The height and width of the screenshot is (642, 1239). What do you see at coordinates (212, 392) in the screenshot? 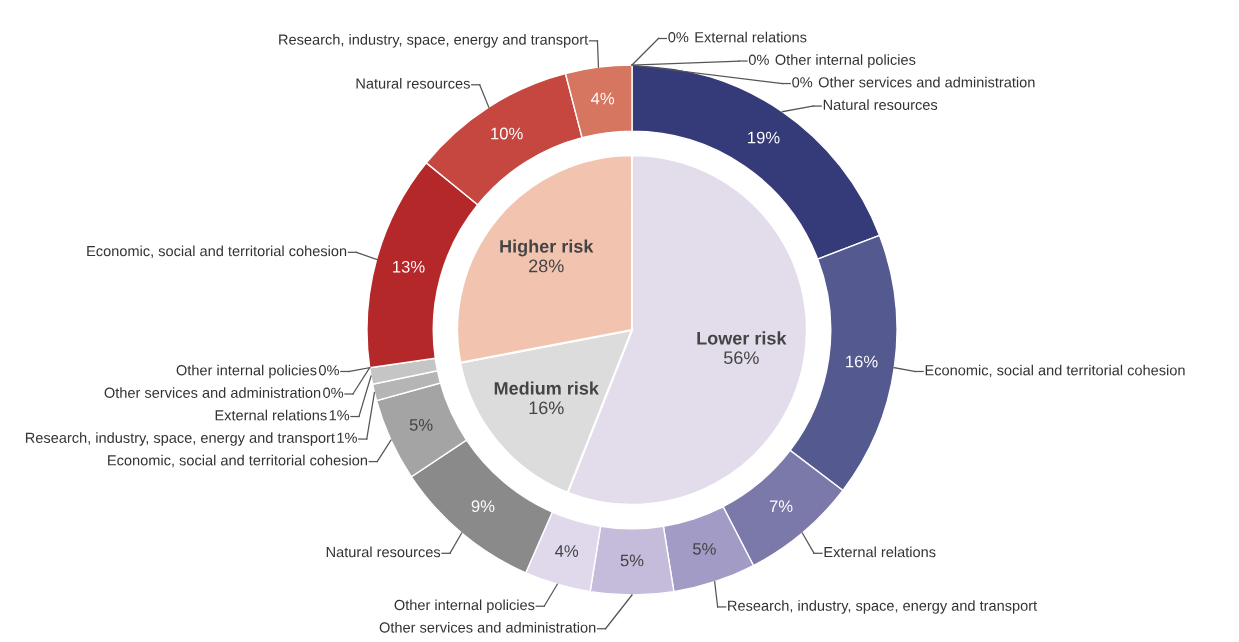
I see `category-label: Other services and administration` at bounding box center [212, 392].